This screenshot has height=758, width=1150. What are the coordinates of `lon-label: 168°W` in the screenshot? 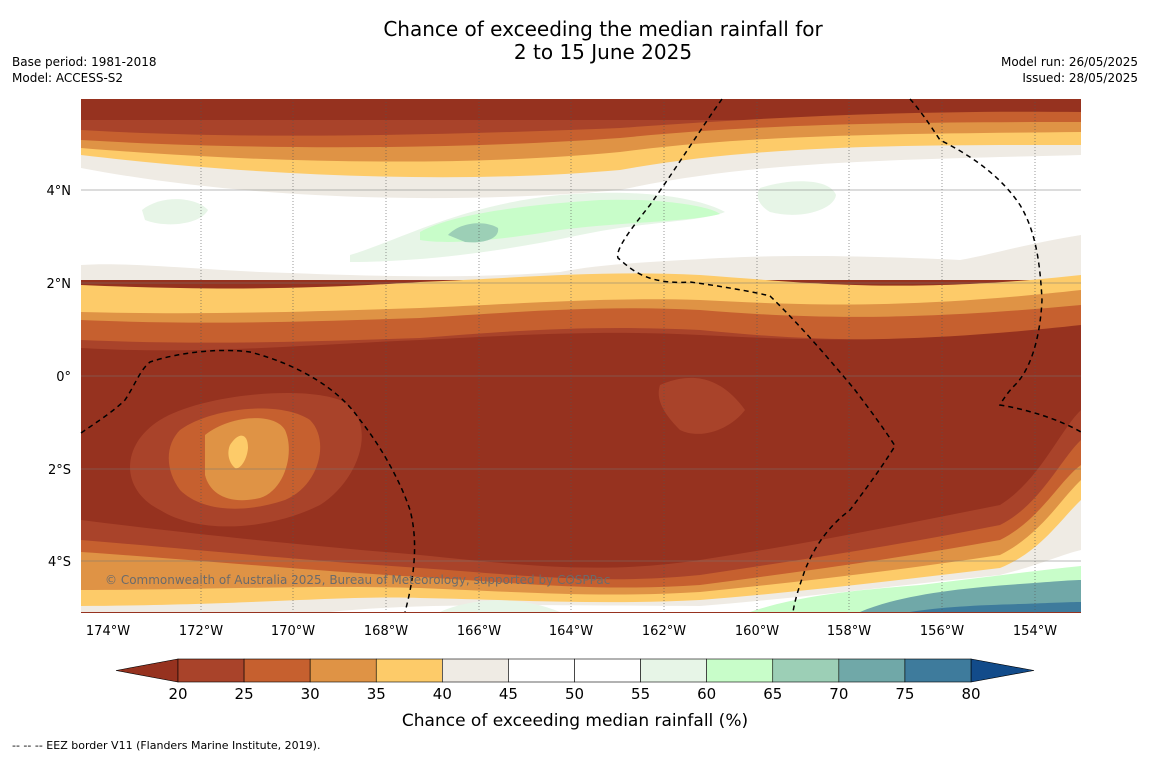 It's located at (386, 631).